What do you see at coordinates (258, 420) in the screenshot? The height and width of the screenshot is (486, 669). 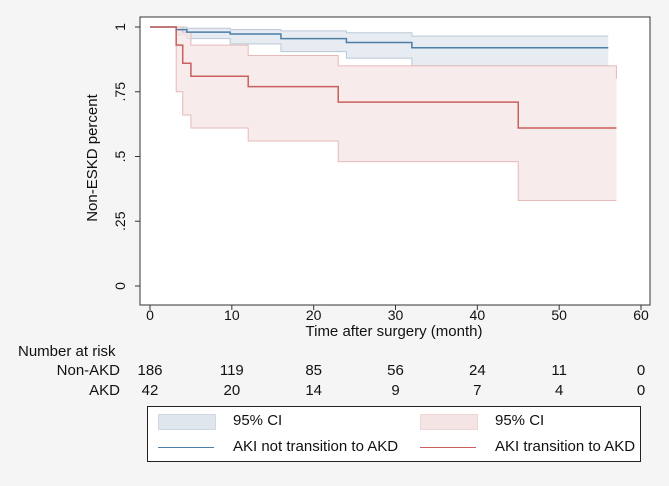 I see `legend-ci-label: 95% CI` at bounding box center [258, 420].